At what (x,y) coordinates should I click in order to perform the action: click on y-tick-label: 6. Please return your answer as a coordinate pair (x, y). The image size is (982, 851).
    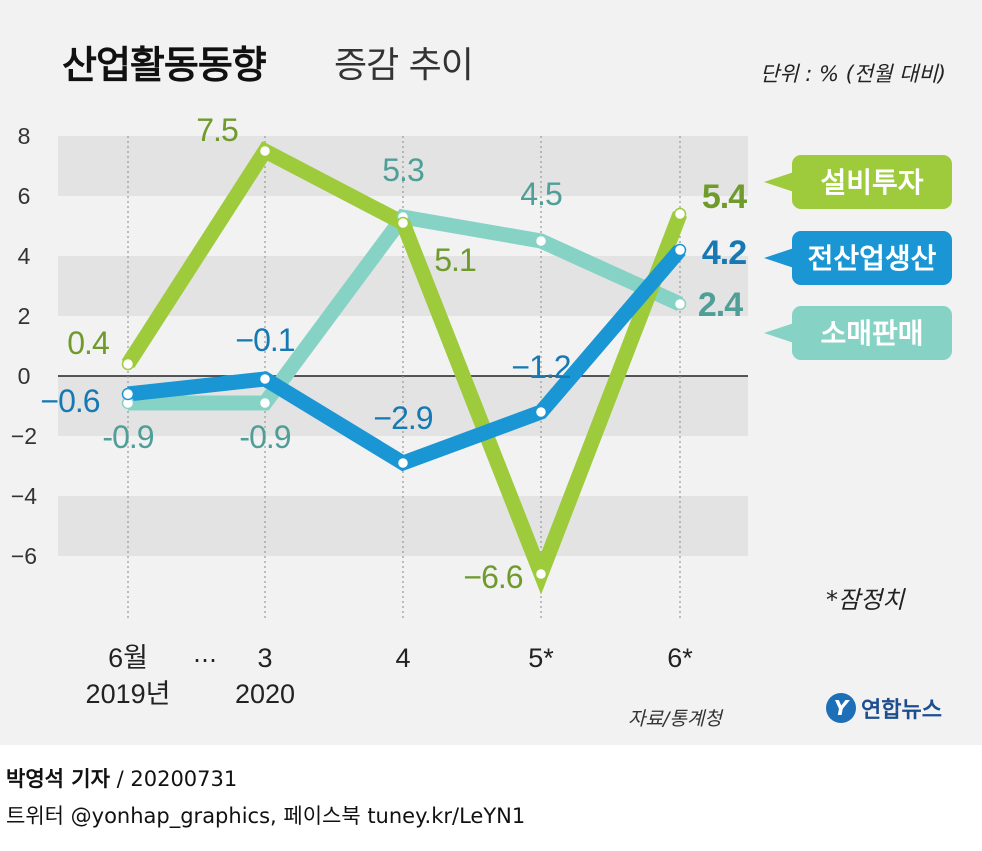
    Looking at the image, I should click on (24, 196).